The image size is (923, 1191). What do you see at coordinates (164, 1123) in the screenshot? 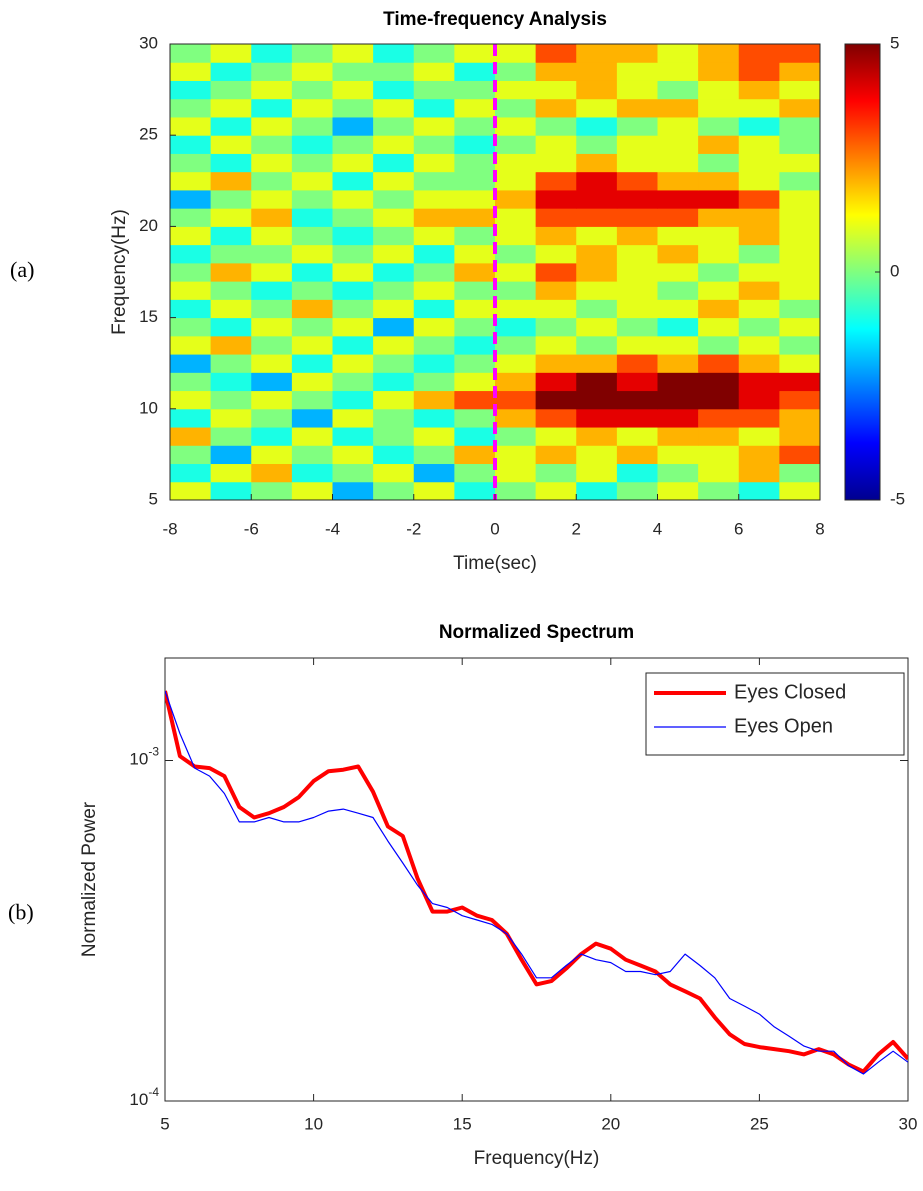
I see `x-tick-label: 5` at bounding box center [164, 1123].